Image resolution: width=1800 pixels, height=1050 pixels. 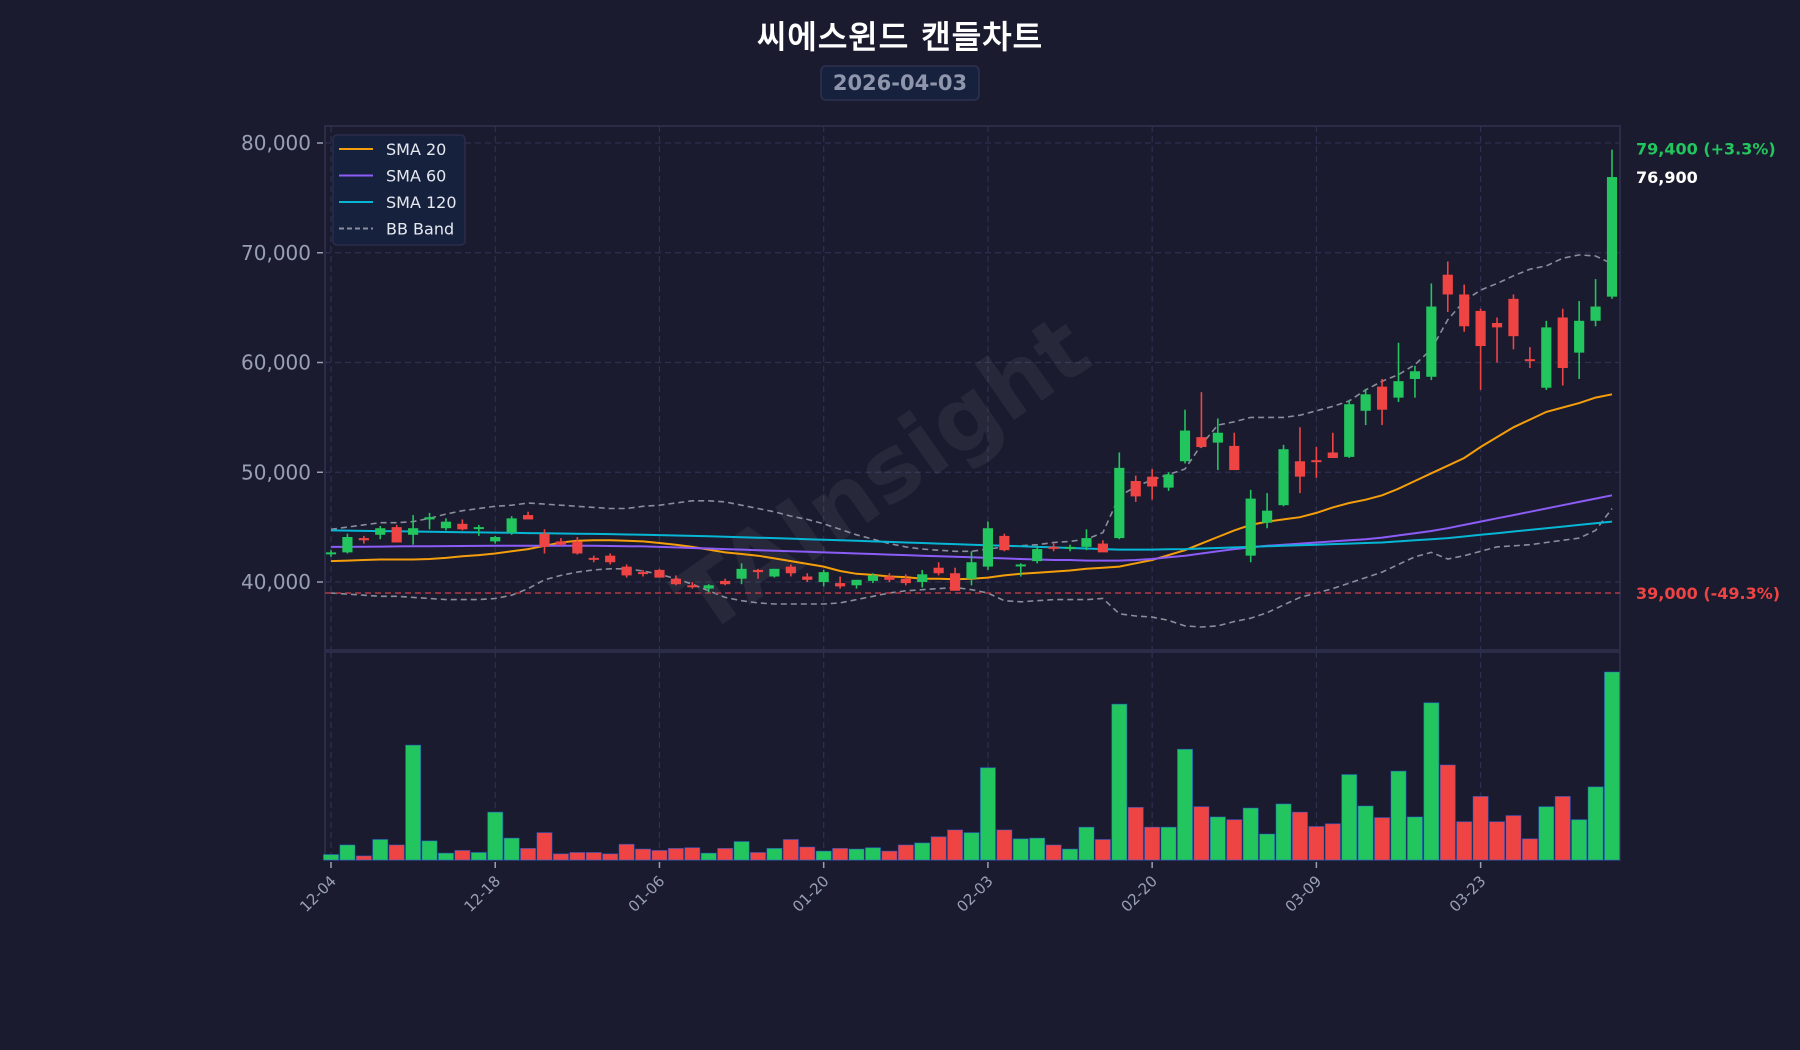 I want to click on date-badge: 2026-04-03, so click(x=900, y=83).